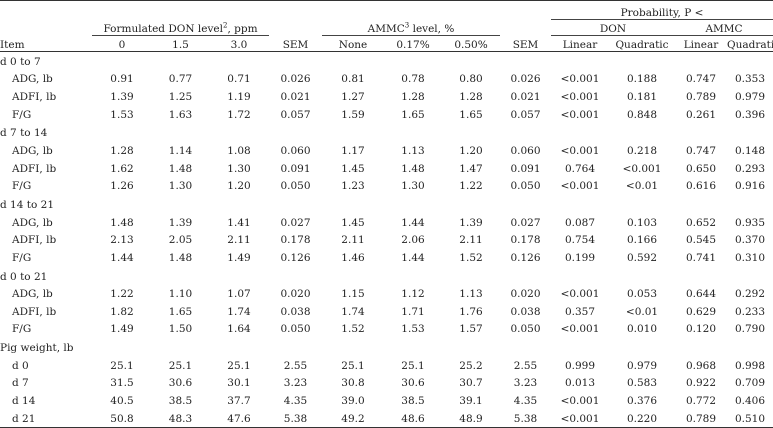  I want to click on table-cell: 0.021, so click(295, 97).